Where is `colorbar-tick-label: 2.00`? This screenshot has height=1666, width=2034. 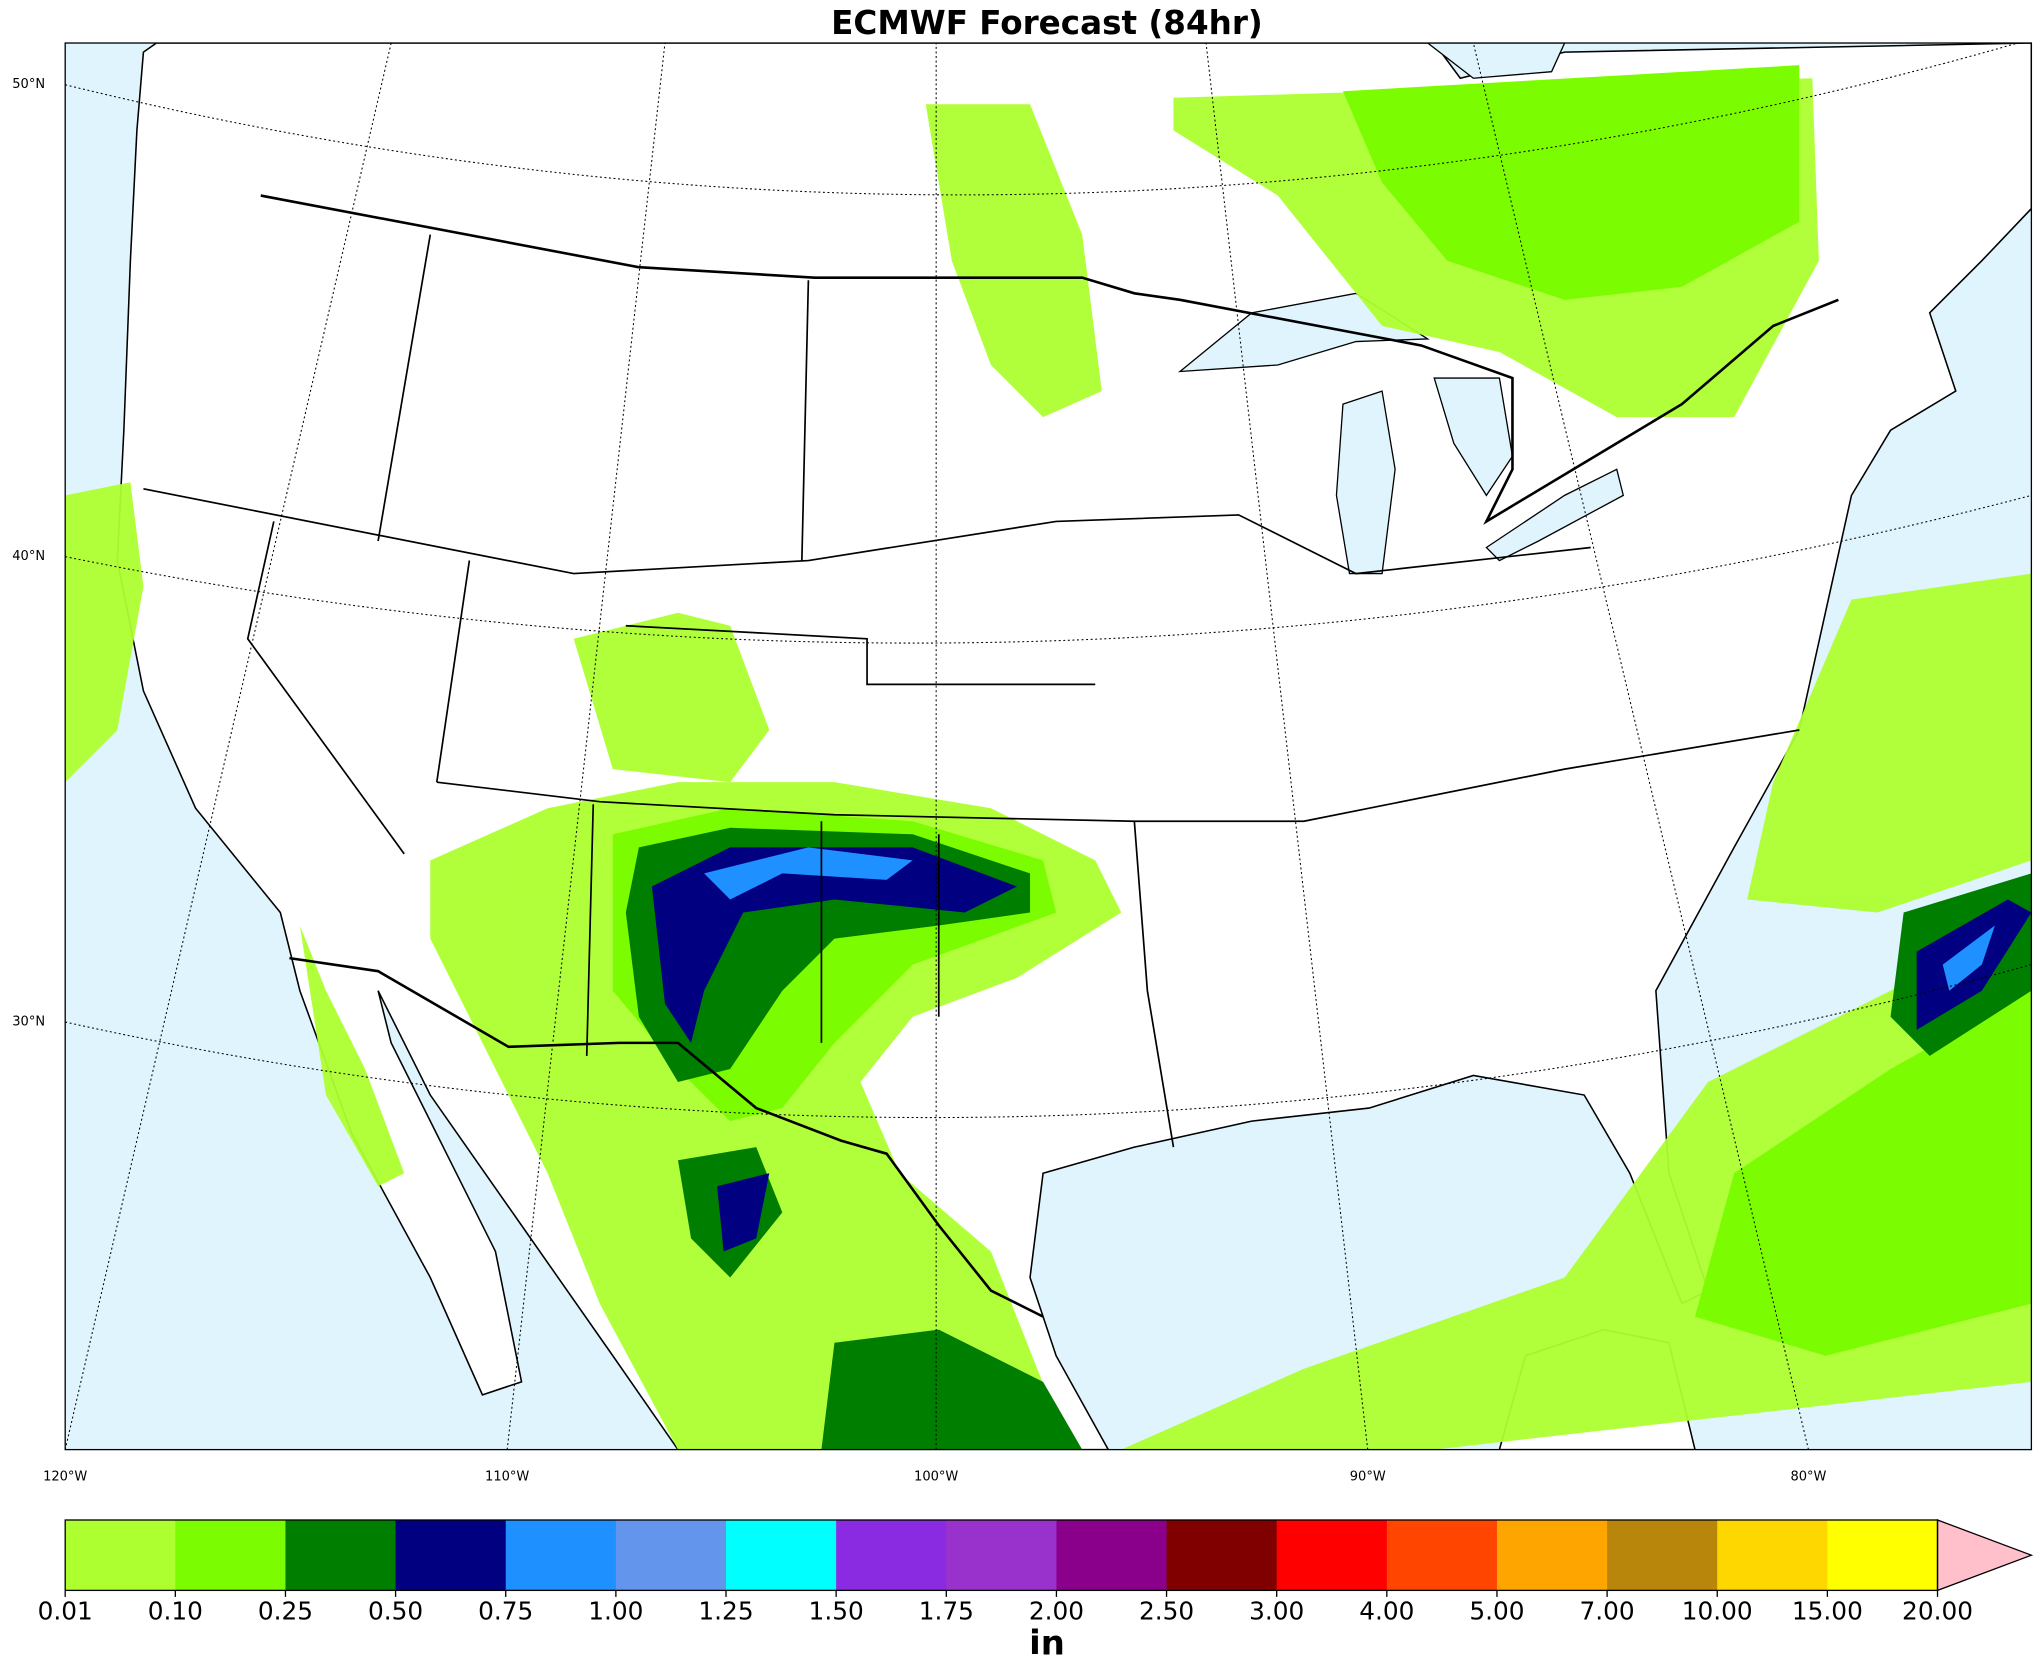
colorbar-tick-label: 2.00 is located at coordinates (1056, 1611).